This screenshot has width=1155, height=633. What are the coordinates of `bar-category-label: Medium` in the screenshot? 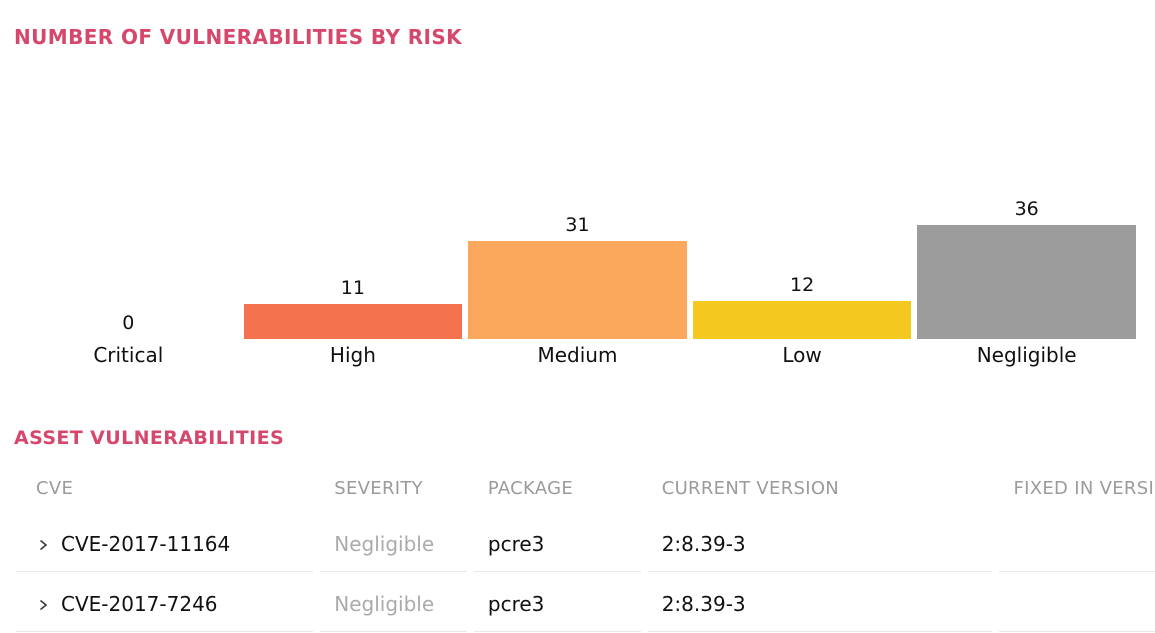 It's located at (577, 355).